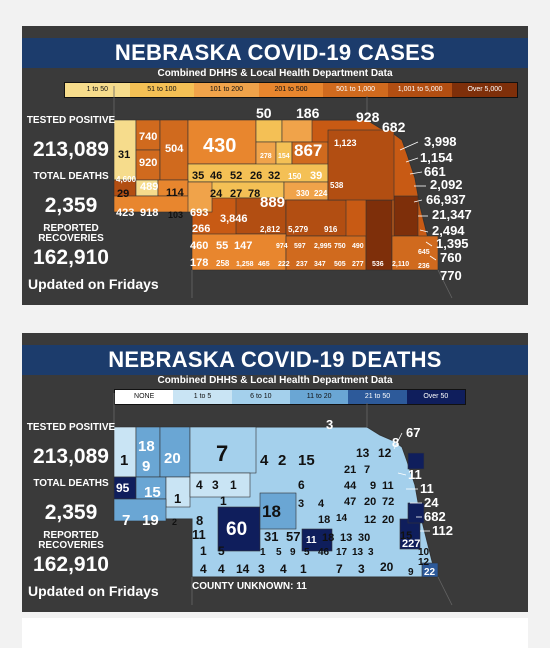 This screenshot has width=550, height=648. Describe the element at coordinates (316, 176) in the screenshot. I see `county-value-label: 39` at that location.